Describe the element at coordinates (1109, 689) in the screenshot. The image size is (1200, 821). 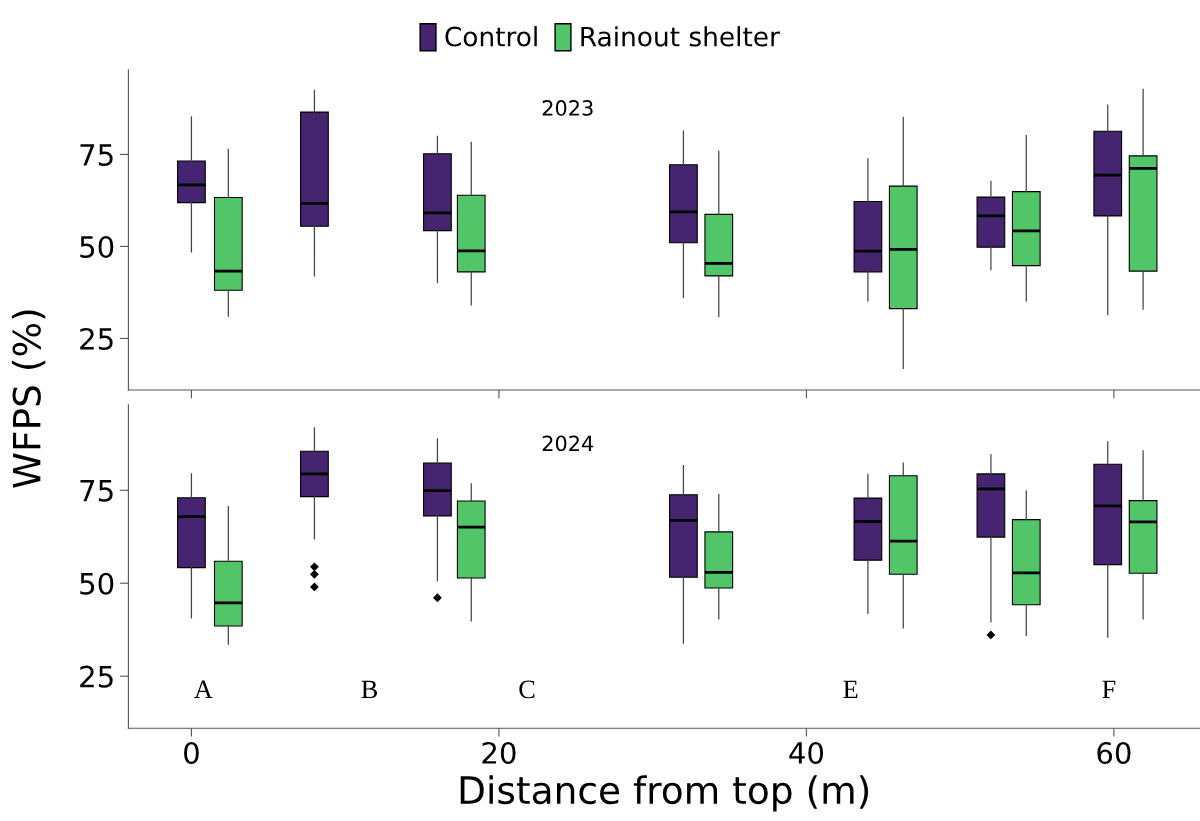
I see `annotation: F` at that location.